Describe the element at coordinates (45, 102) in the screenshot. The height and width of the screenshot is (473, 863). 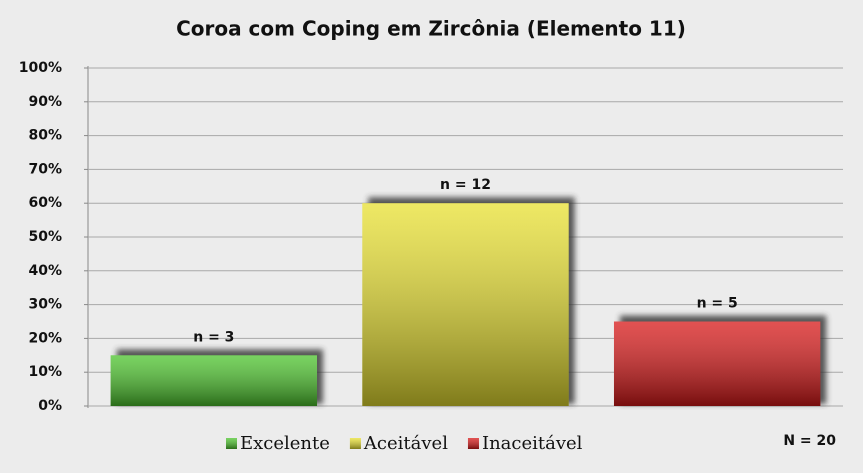
I see `y-tick-label: 90%` at that location.